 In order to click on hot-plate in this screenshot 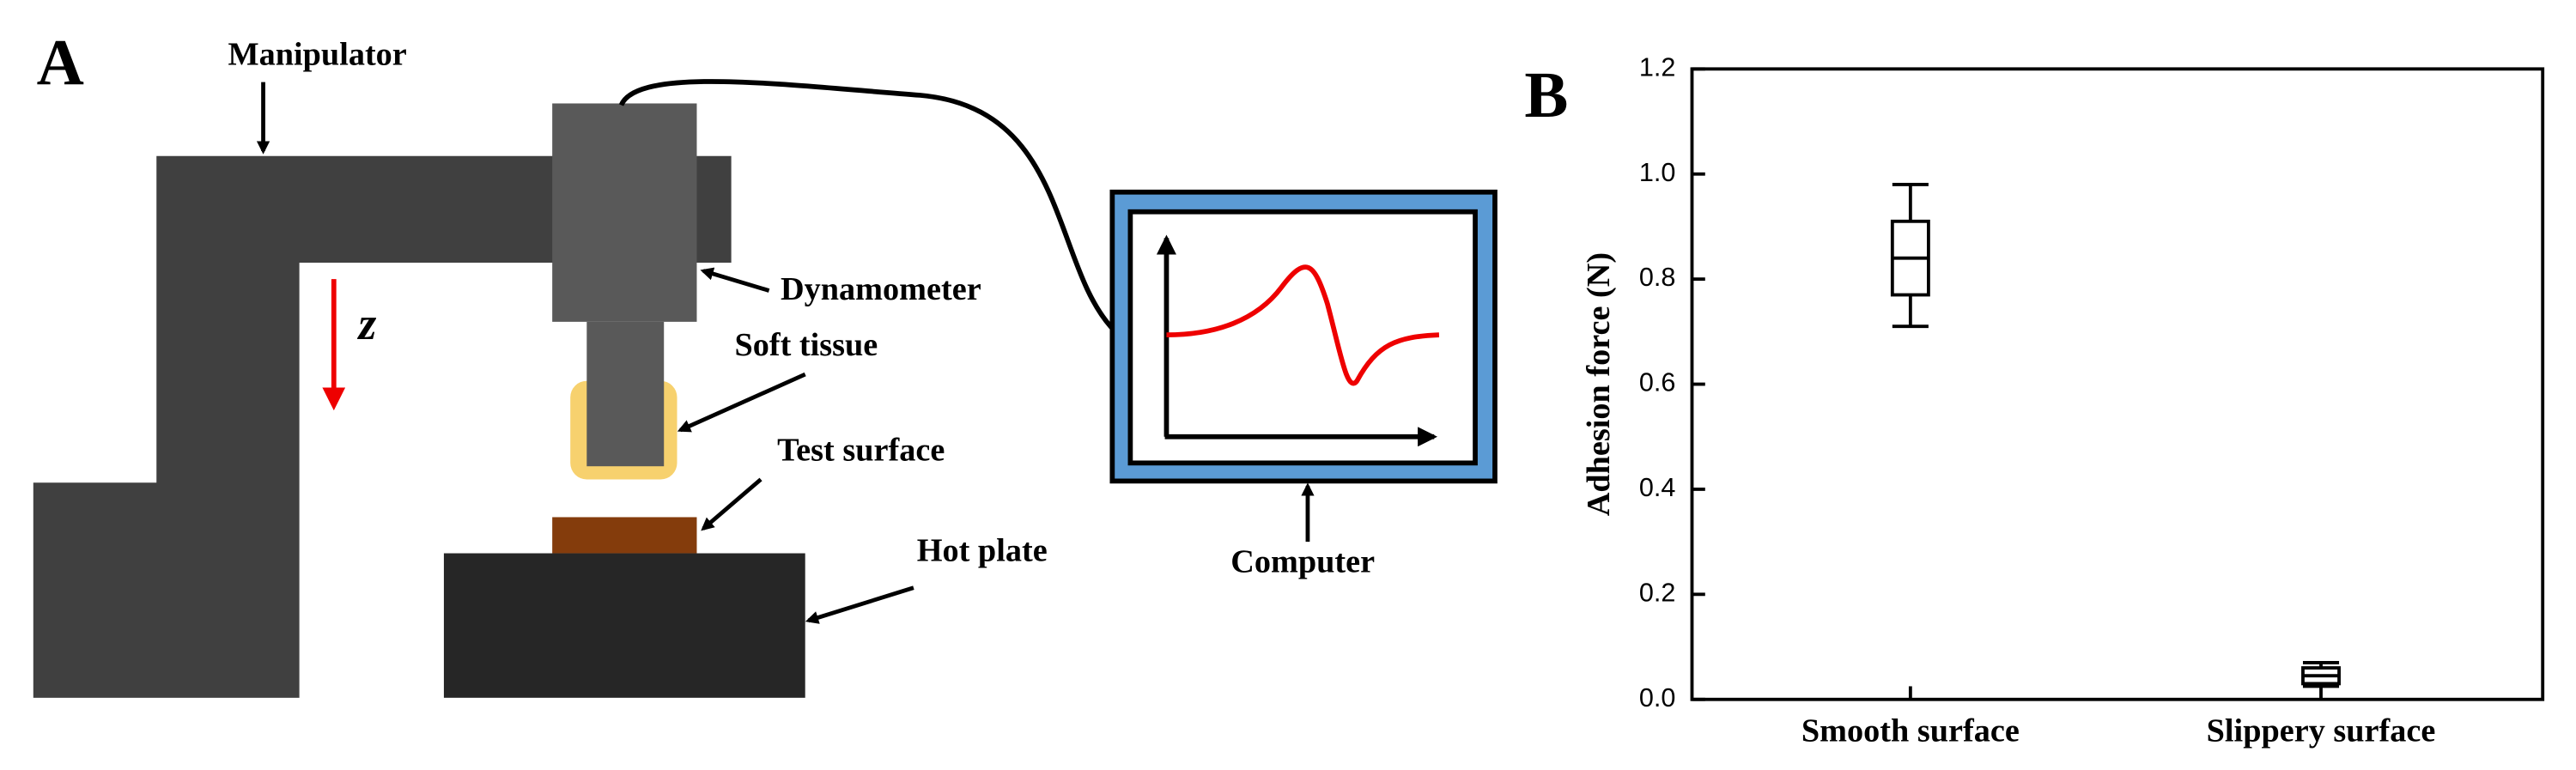, I will do `click(624, 625)`.